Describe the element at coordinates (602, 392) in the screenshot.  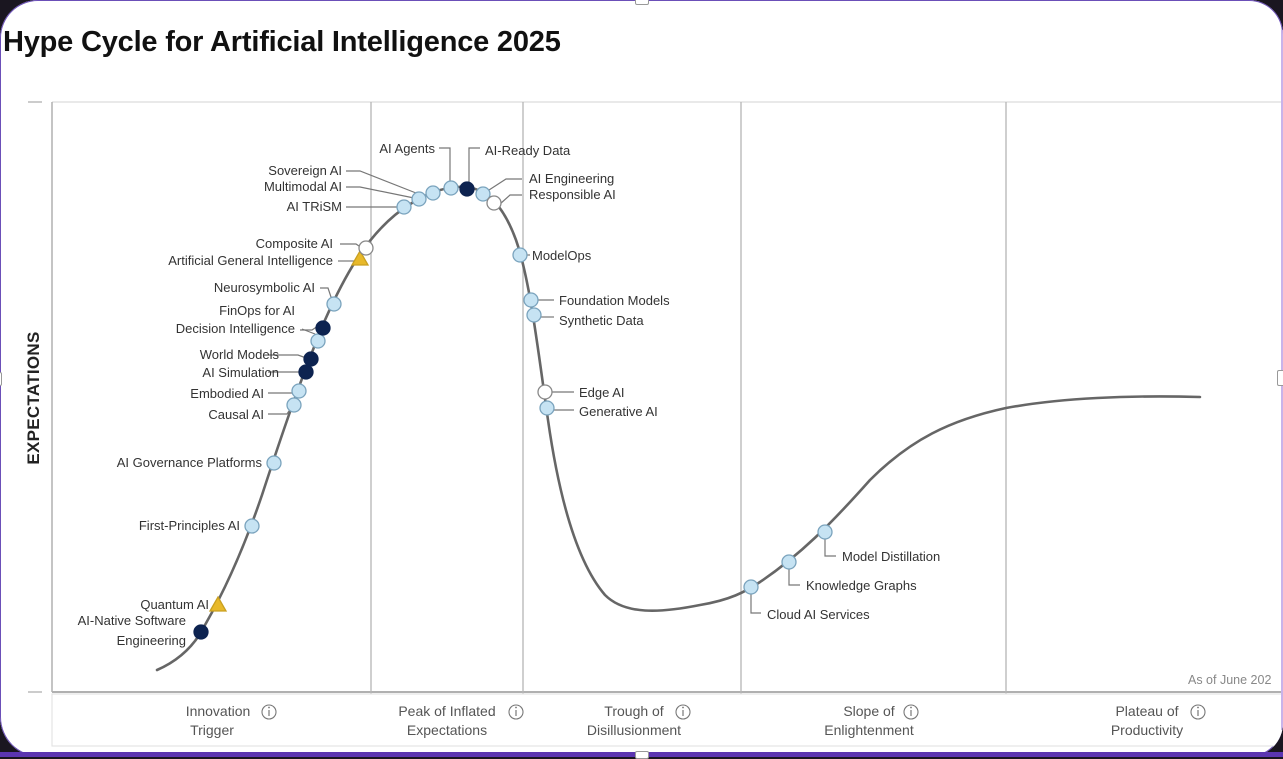
I see `label-edge-ai: Edge AI` at that location.